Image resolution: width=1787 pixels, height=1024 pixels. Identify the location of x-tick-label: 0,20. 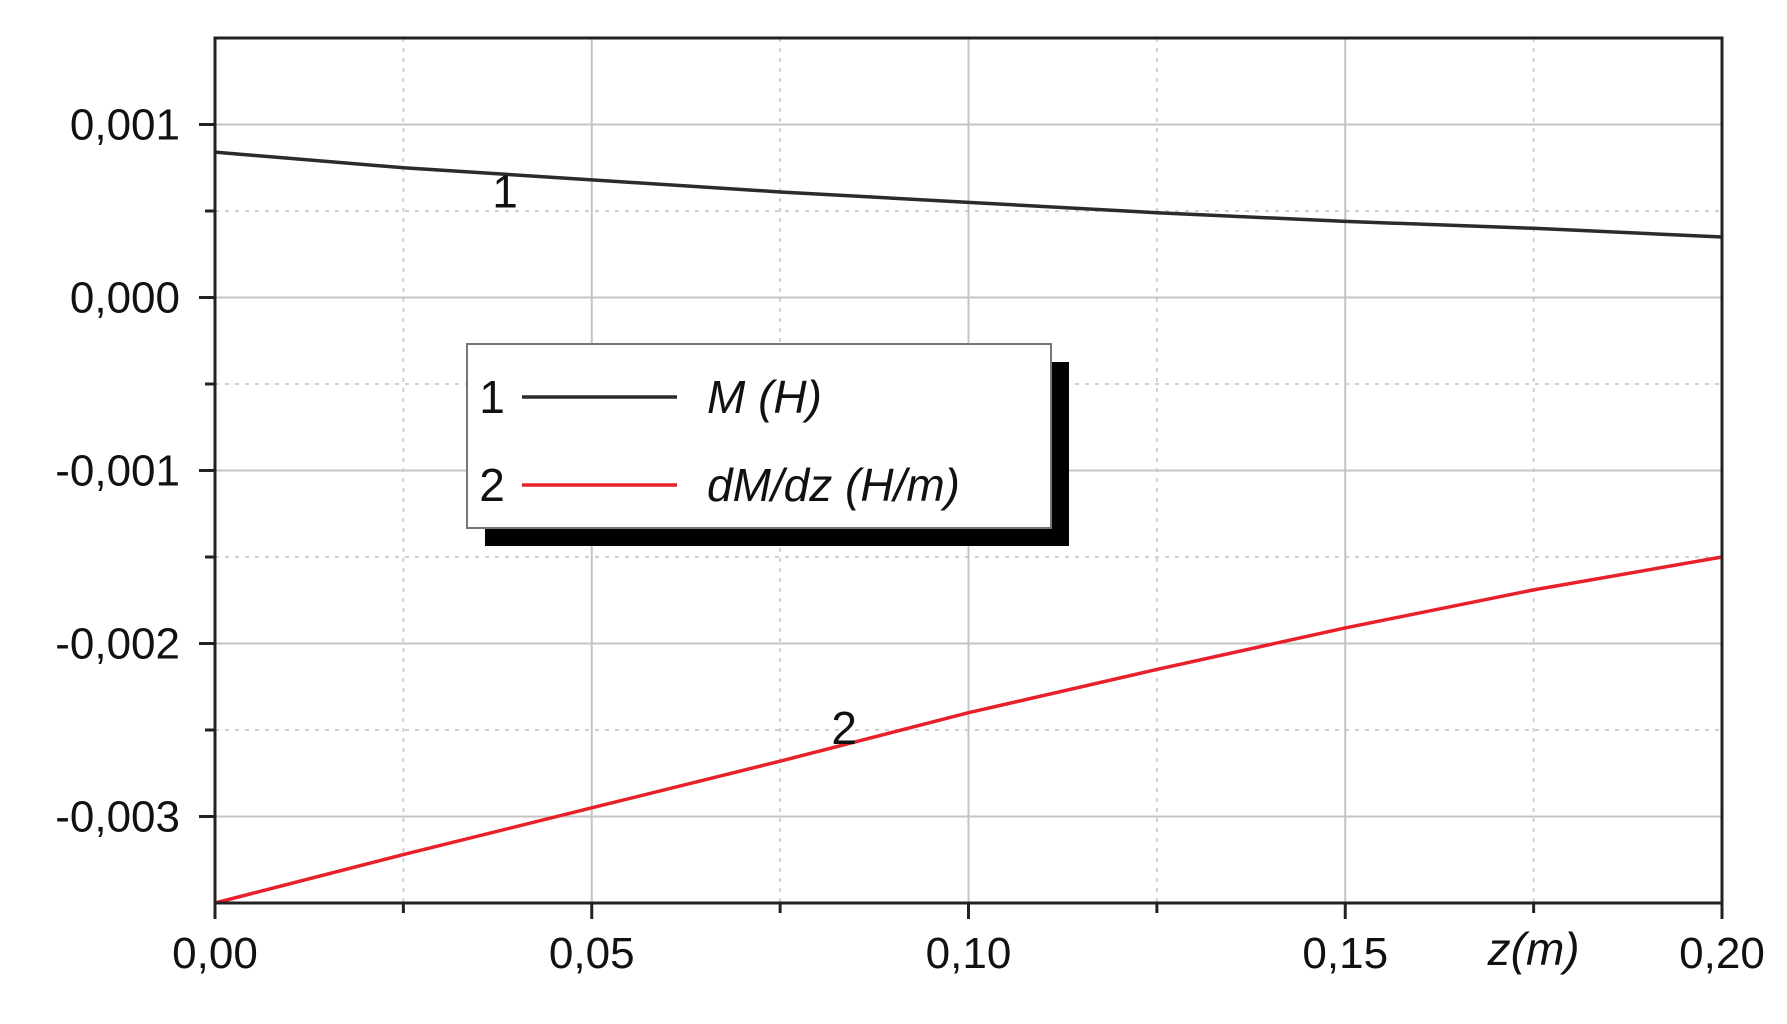
(1722, 953).